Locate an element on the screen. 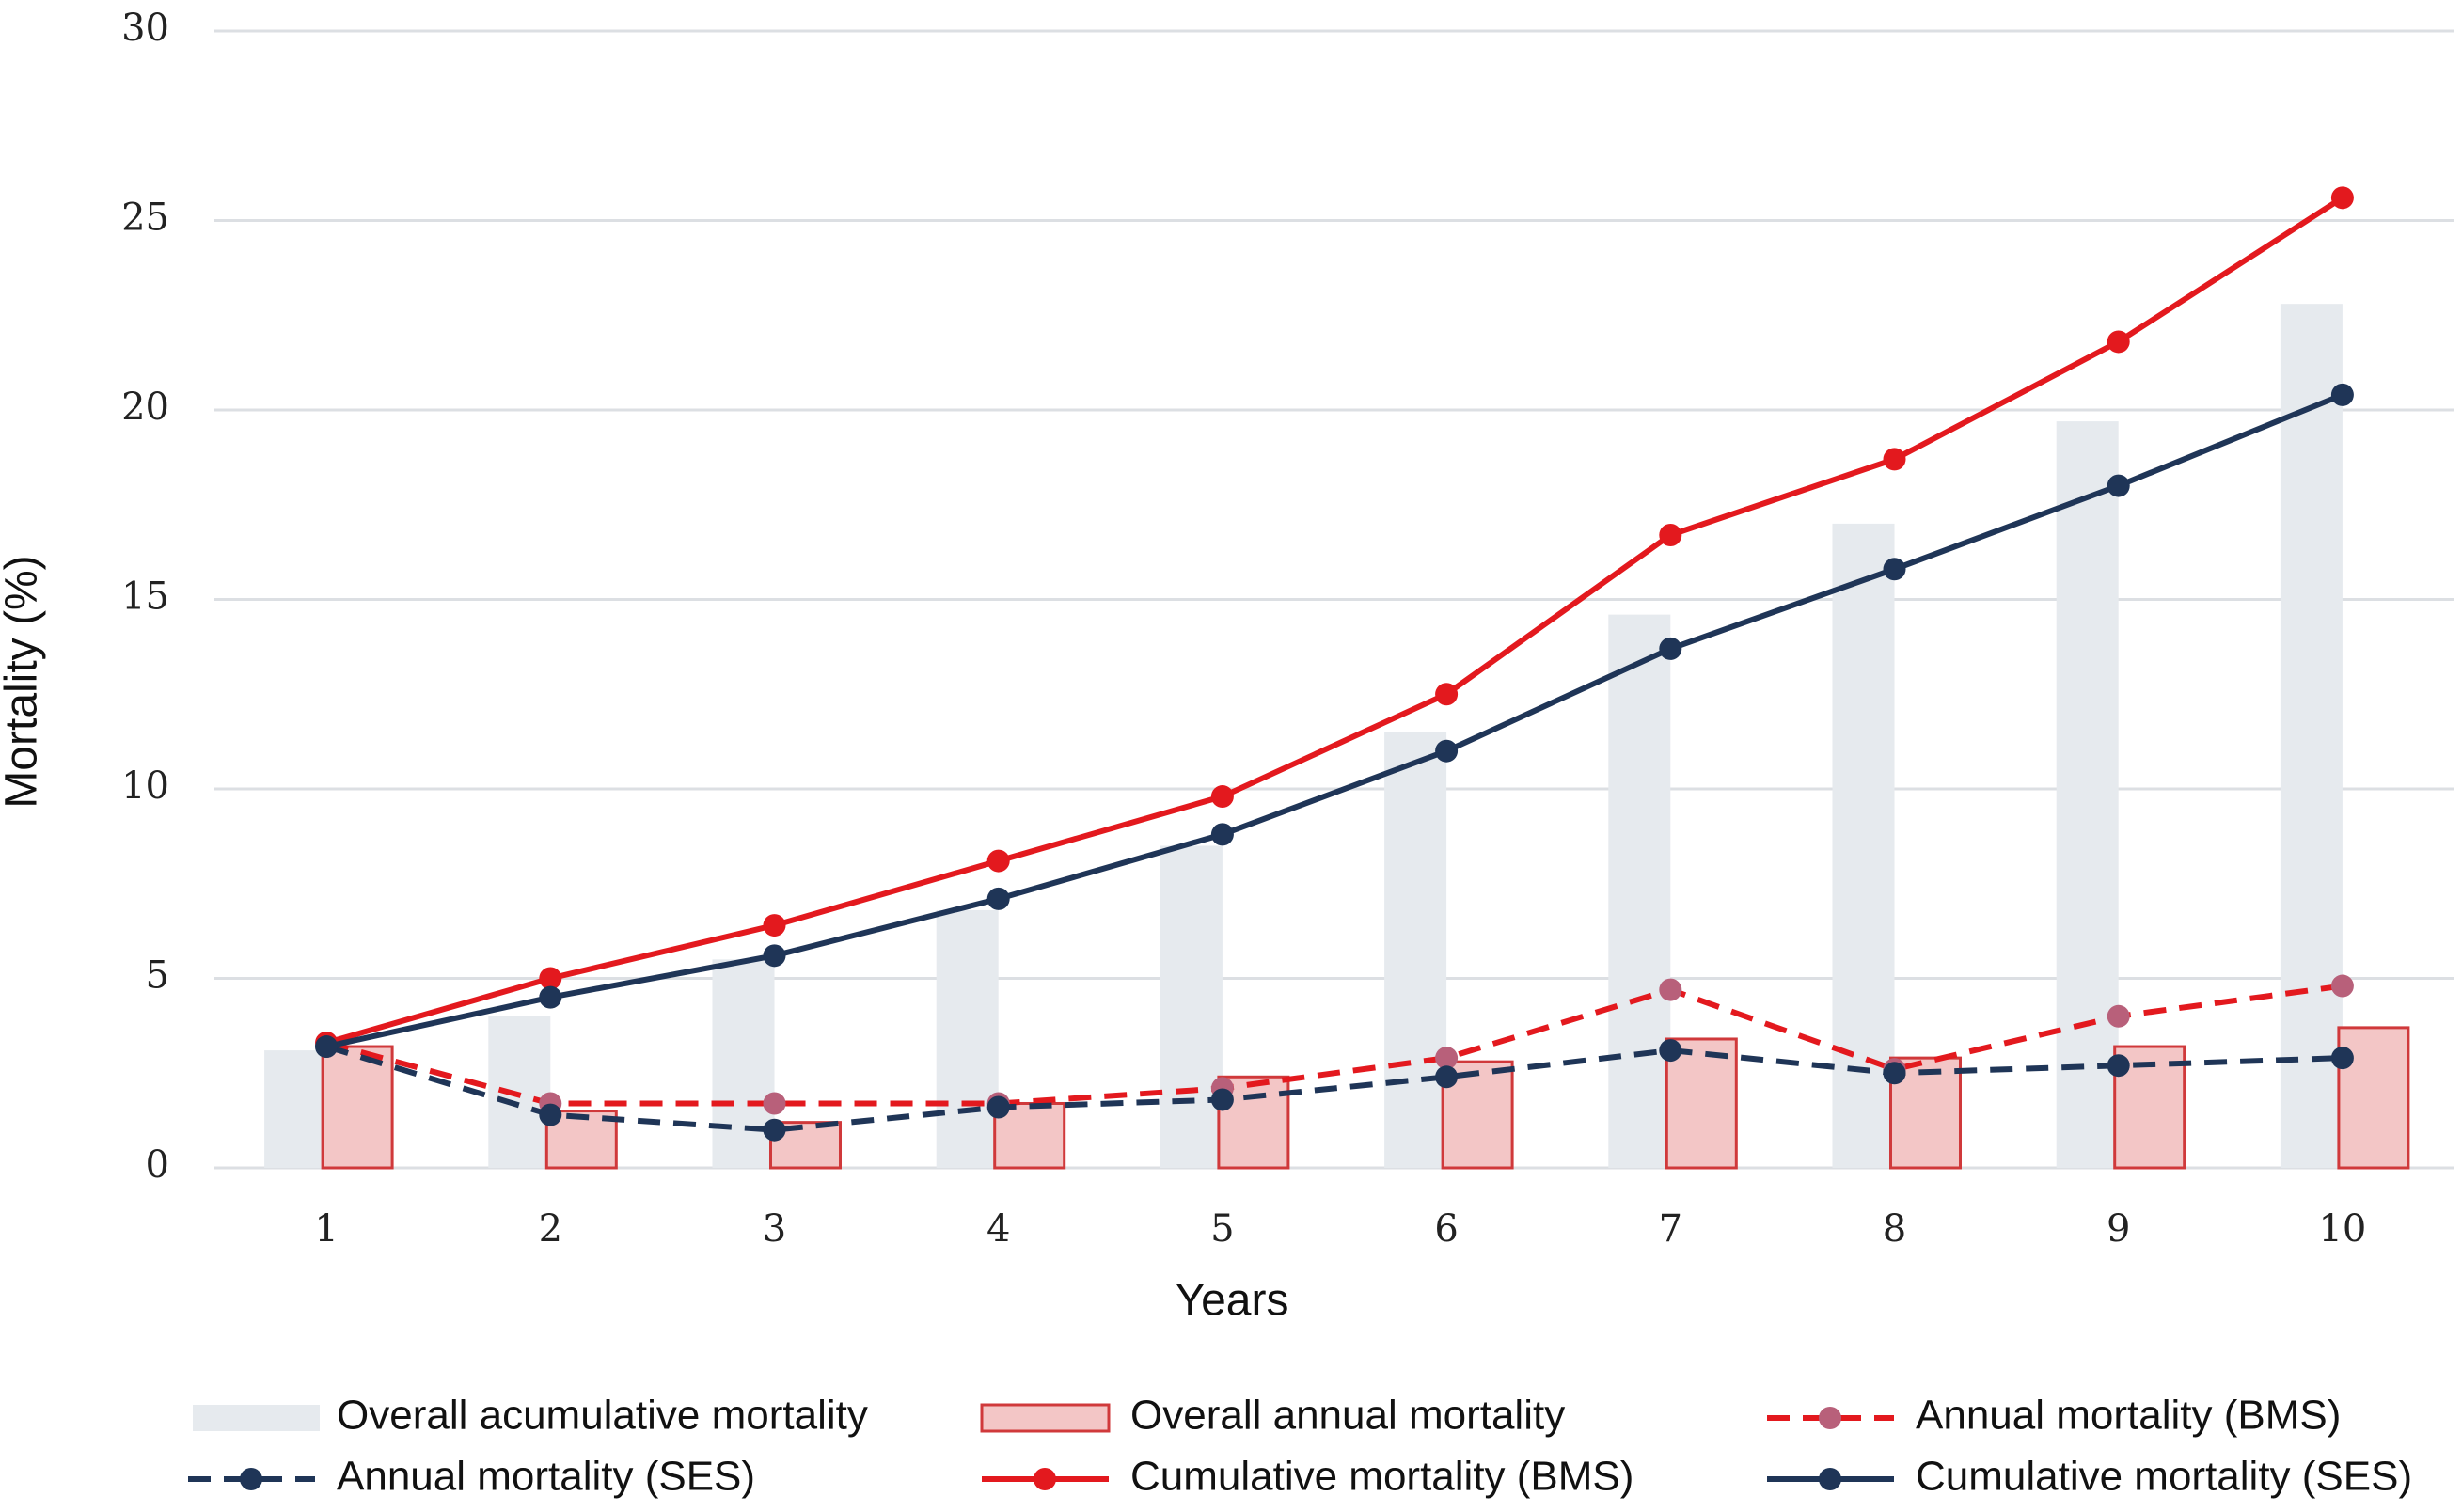 The image size is (2462, 1512). x-tick-label: 10 is located at coordinates (2342, 1229).